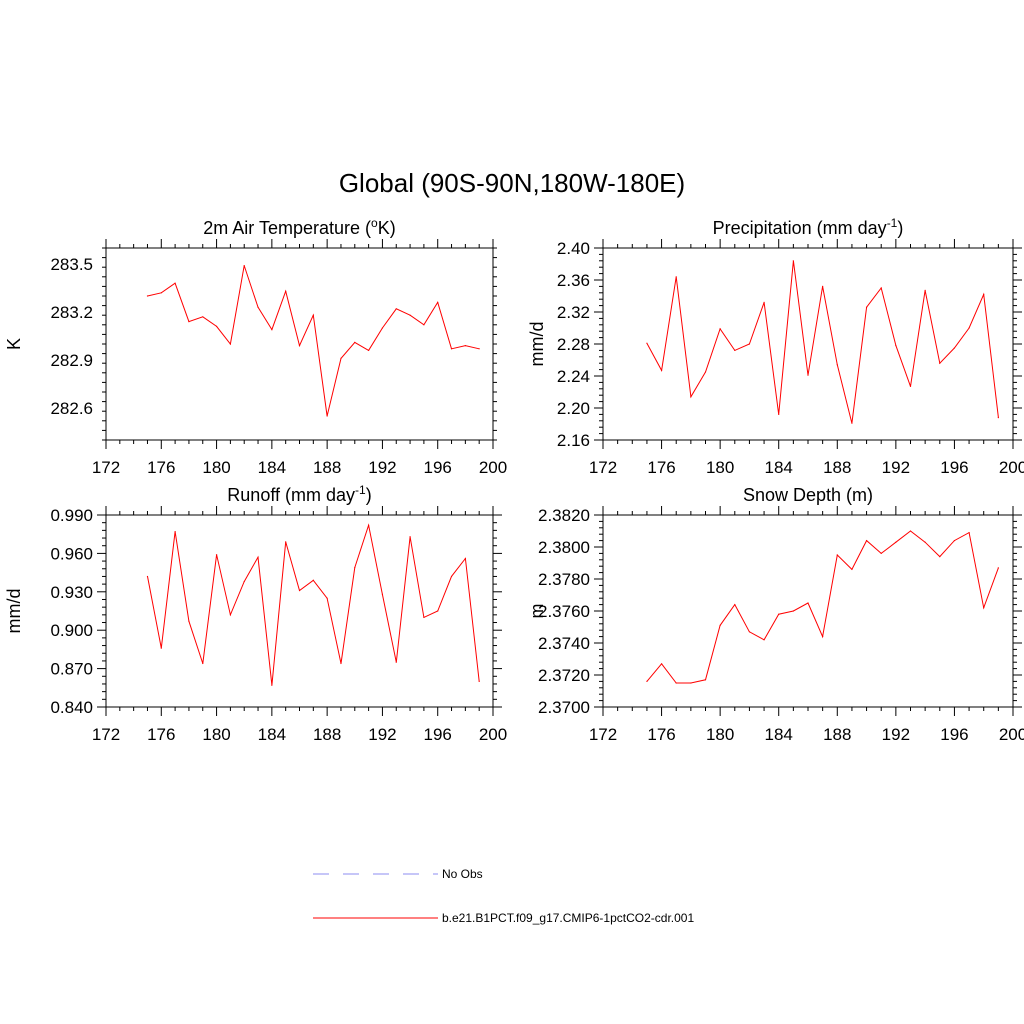  I want to click on y-tick-label: 2.3800, so click(564, 547).